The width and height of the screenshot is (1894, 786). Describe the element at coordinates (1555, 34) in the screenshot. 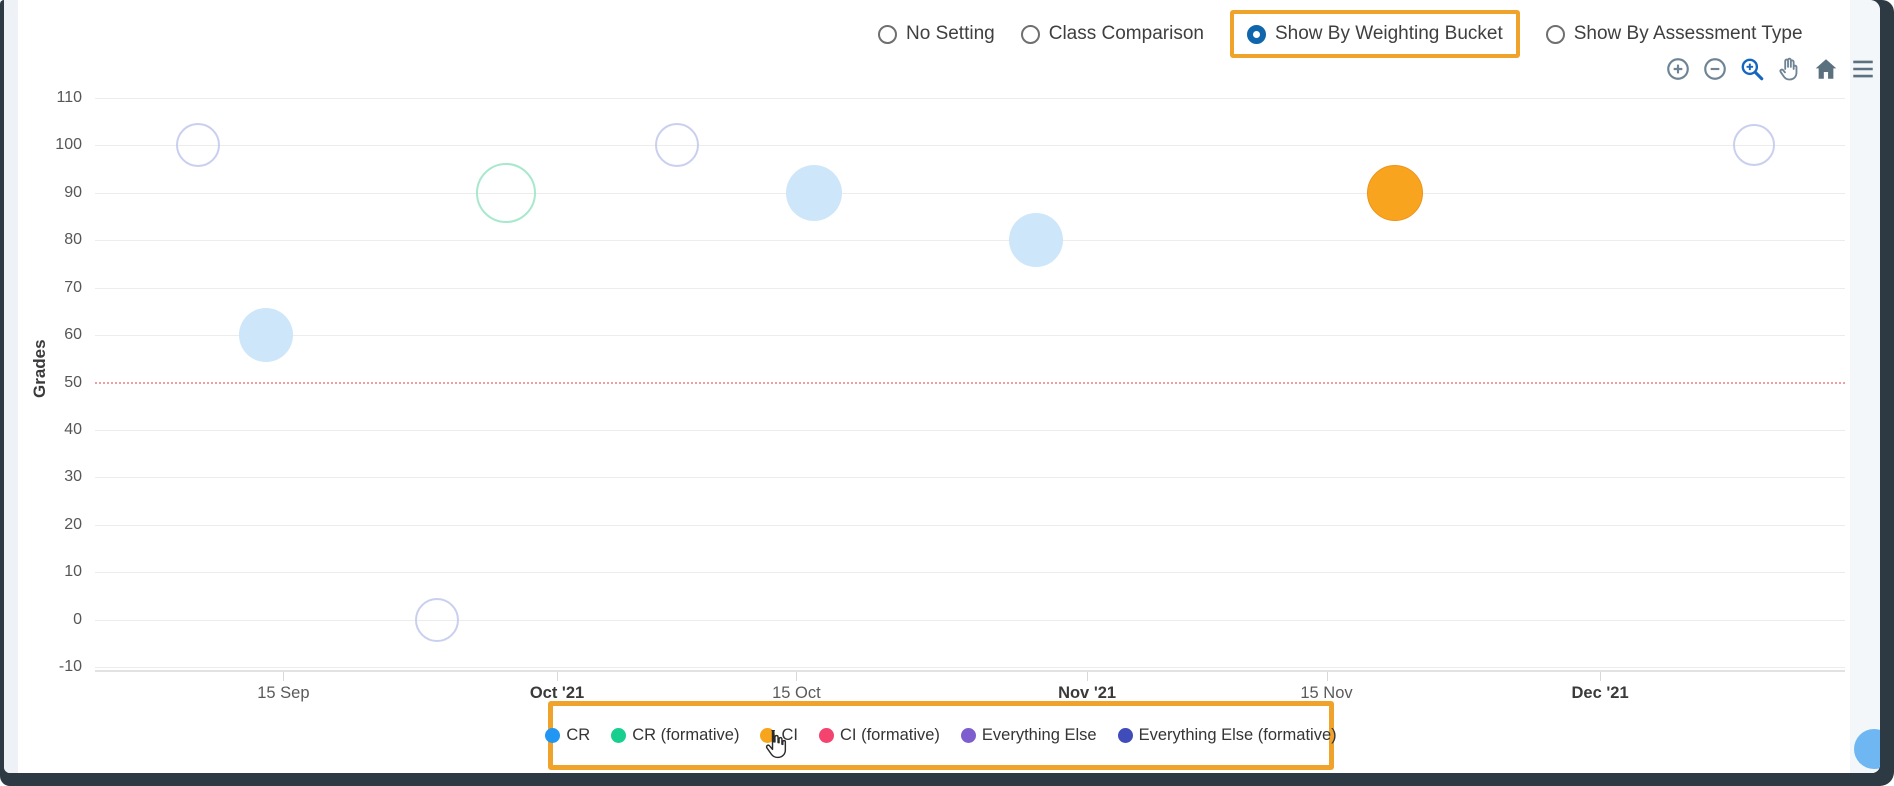

I see `radio-circle-show-by-assessment-type` at that location.